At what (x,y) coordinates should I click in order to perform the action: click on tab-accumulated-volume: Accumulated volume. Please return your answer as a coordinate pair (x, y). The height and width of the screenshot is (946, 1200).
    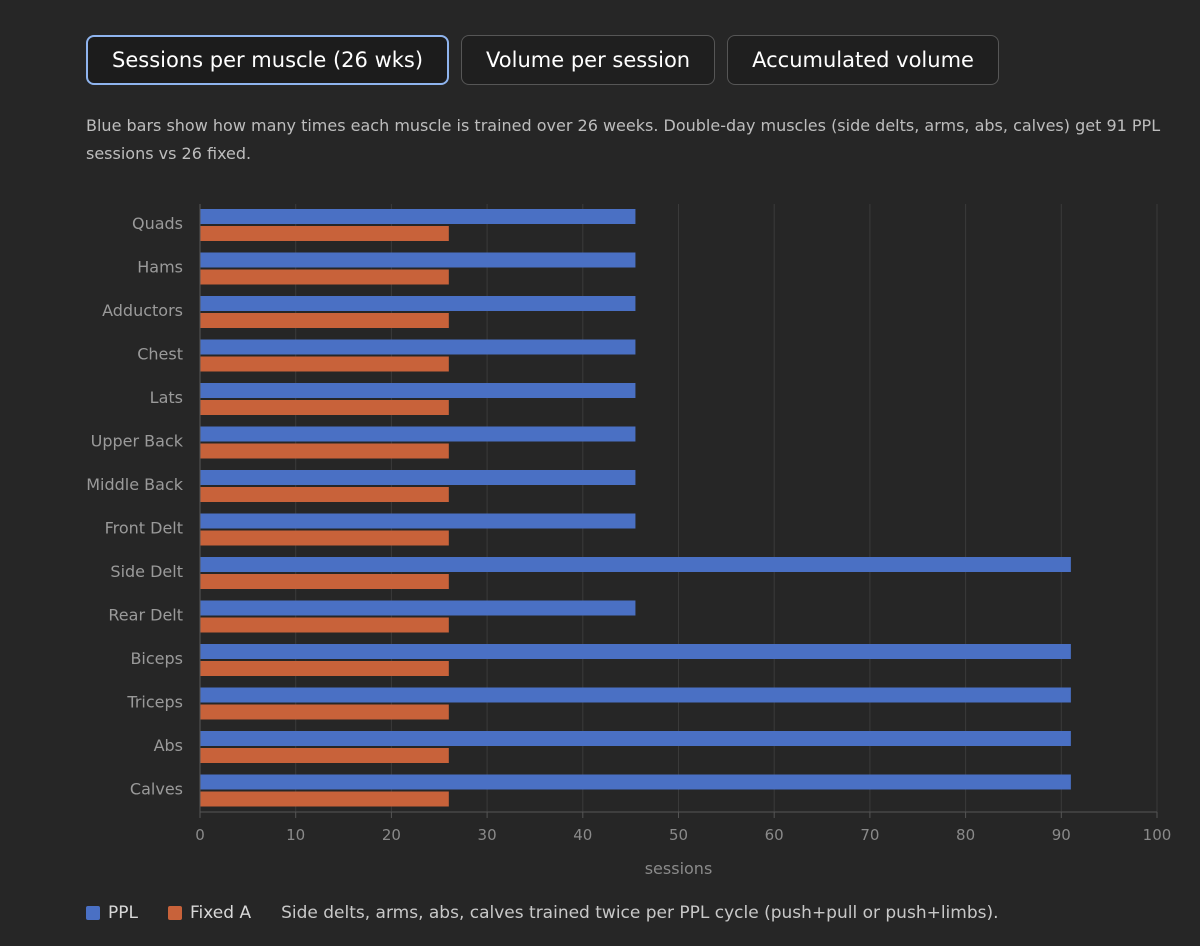
    Looking at the image, I should click on (863, 60).